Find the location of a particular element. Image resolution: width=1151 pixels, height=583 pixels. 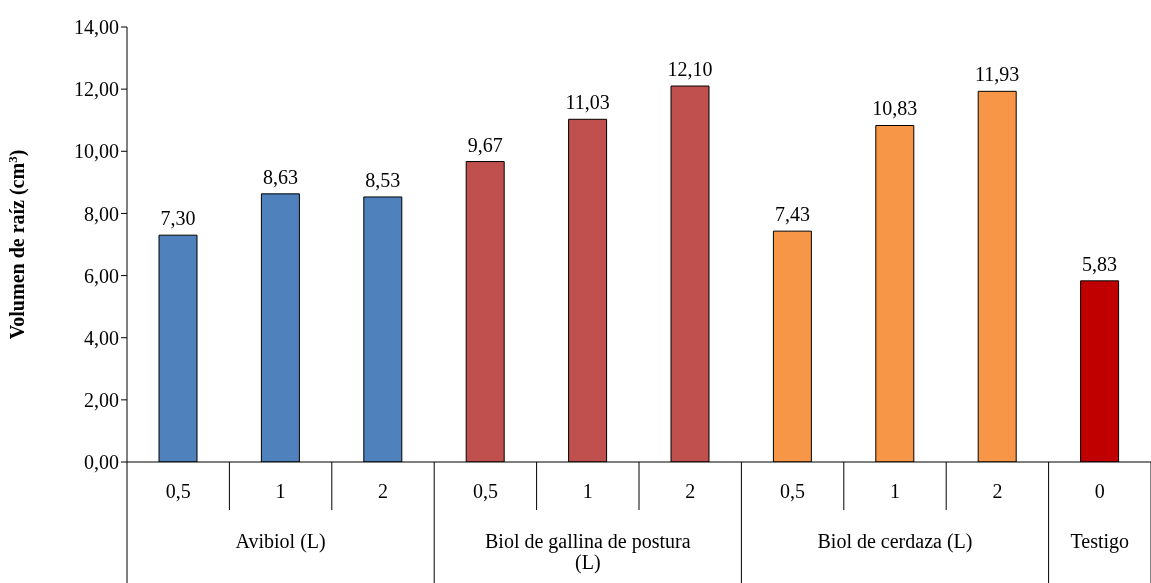

text: Testigo is located at coordinates (1100, 541).